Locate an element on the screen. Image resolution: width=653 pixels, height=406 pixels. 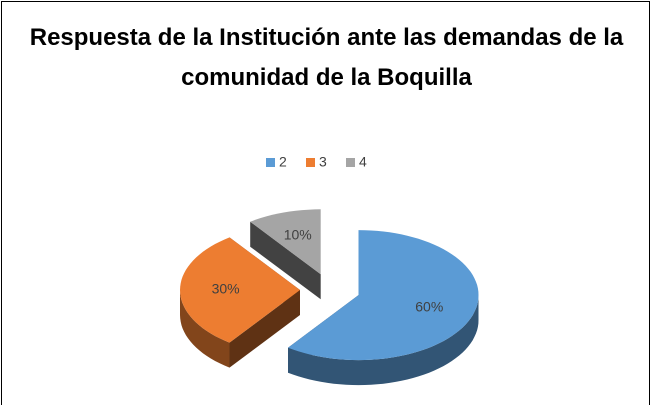
legend-label: 4 is located at coordinates (363, 162).